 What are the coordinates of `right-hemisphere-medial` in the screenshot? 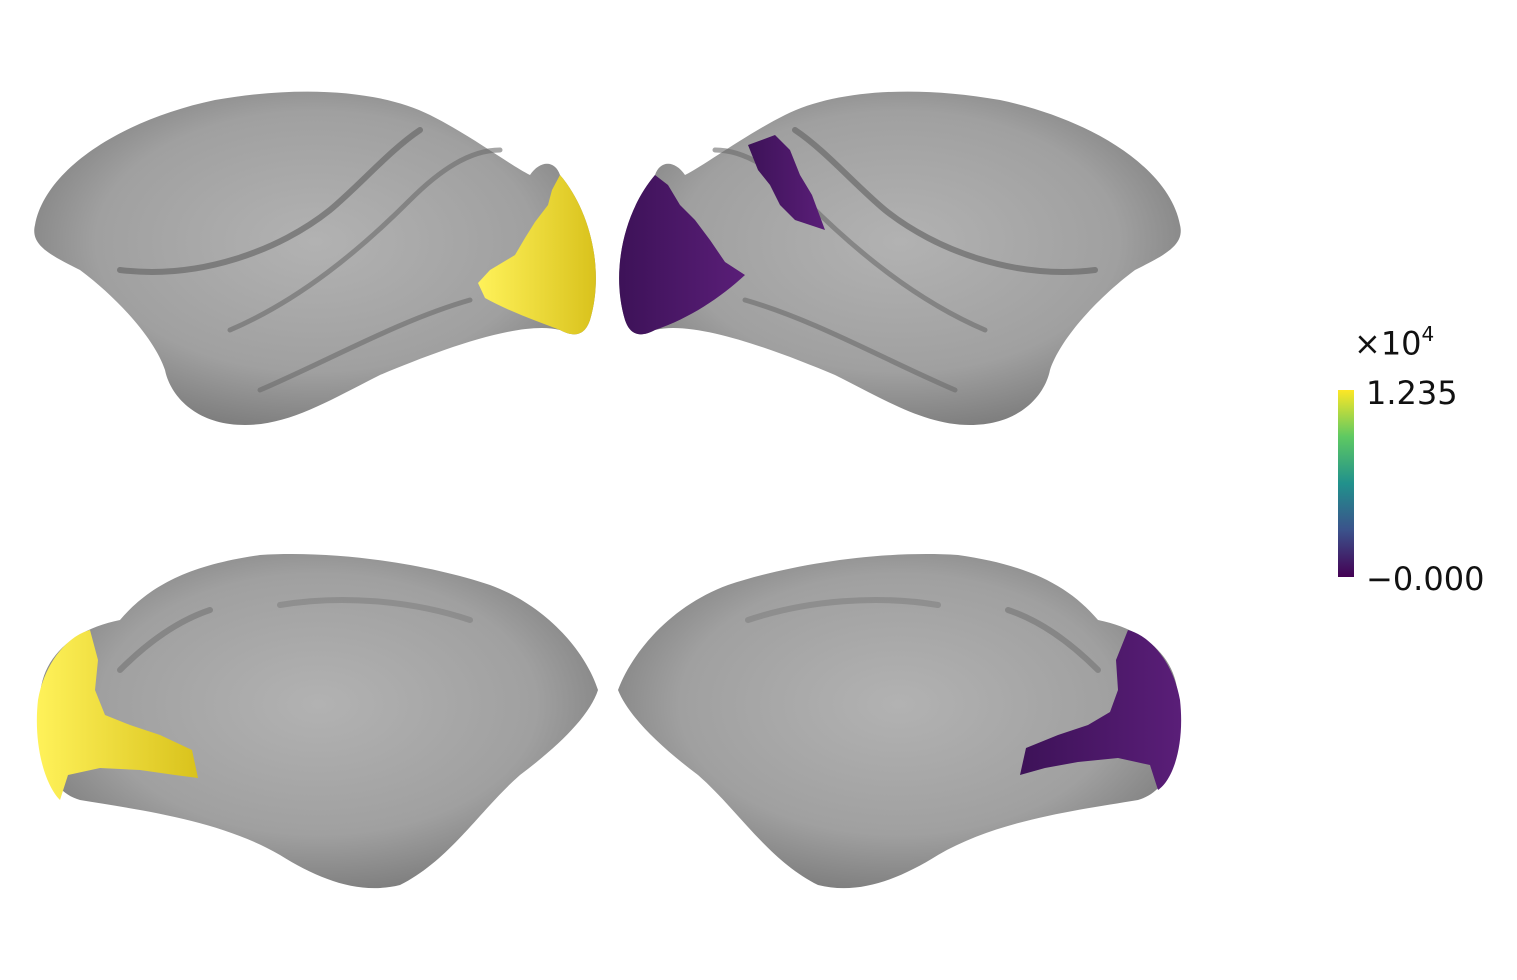 It's located at (900, 721).